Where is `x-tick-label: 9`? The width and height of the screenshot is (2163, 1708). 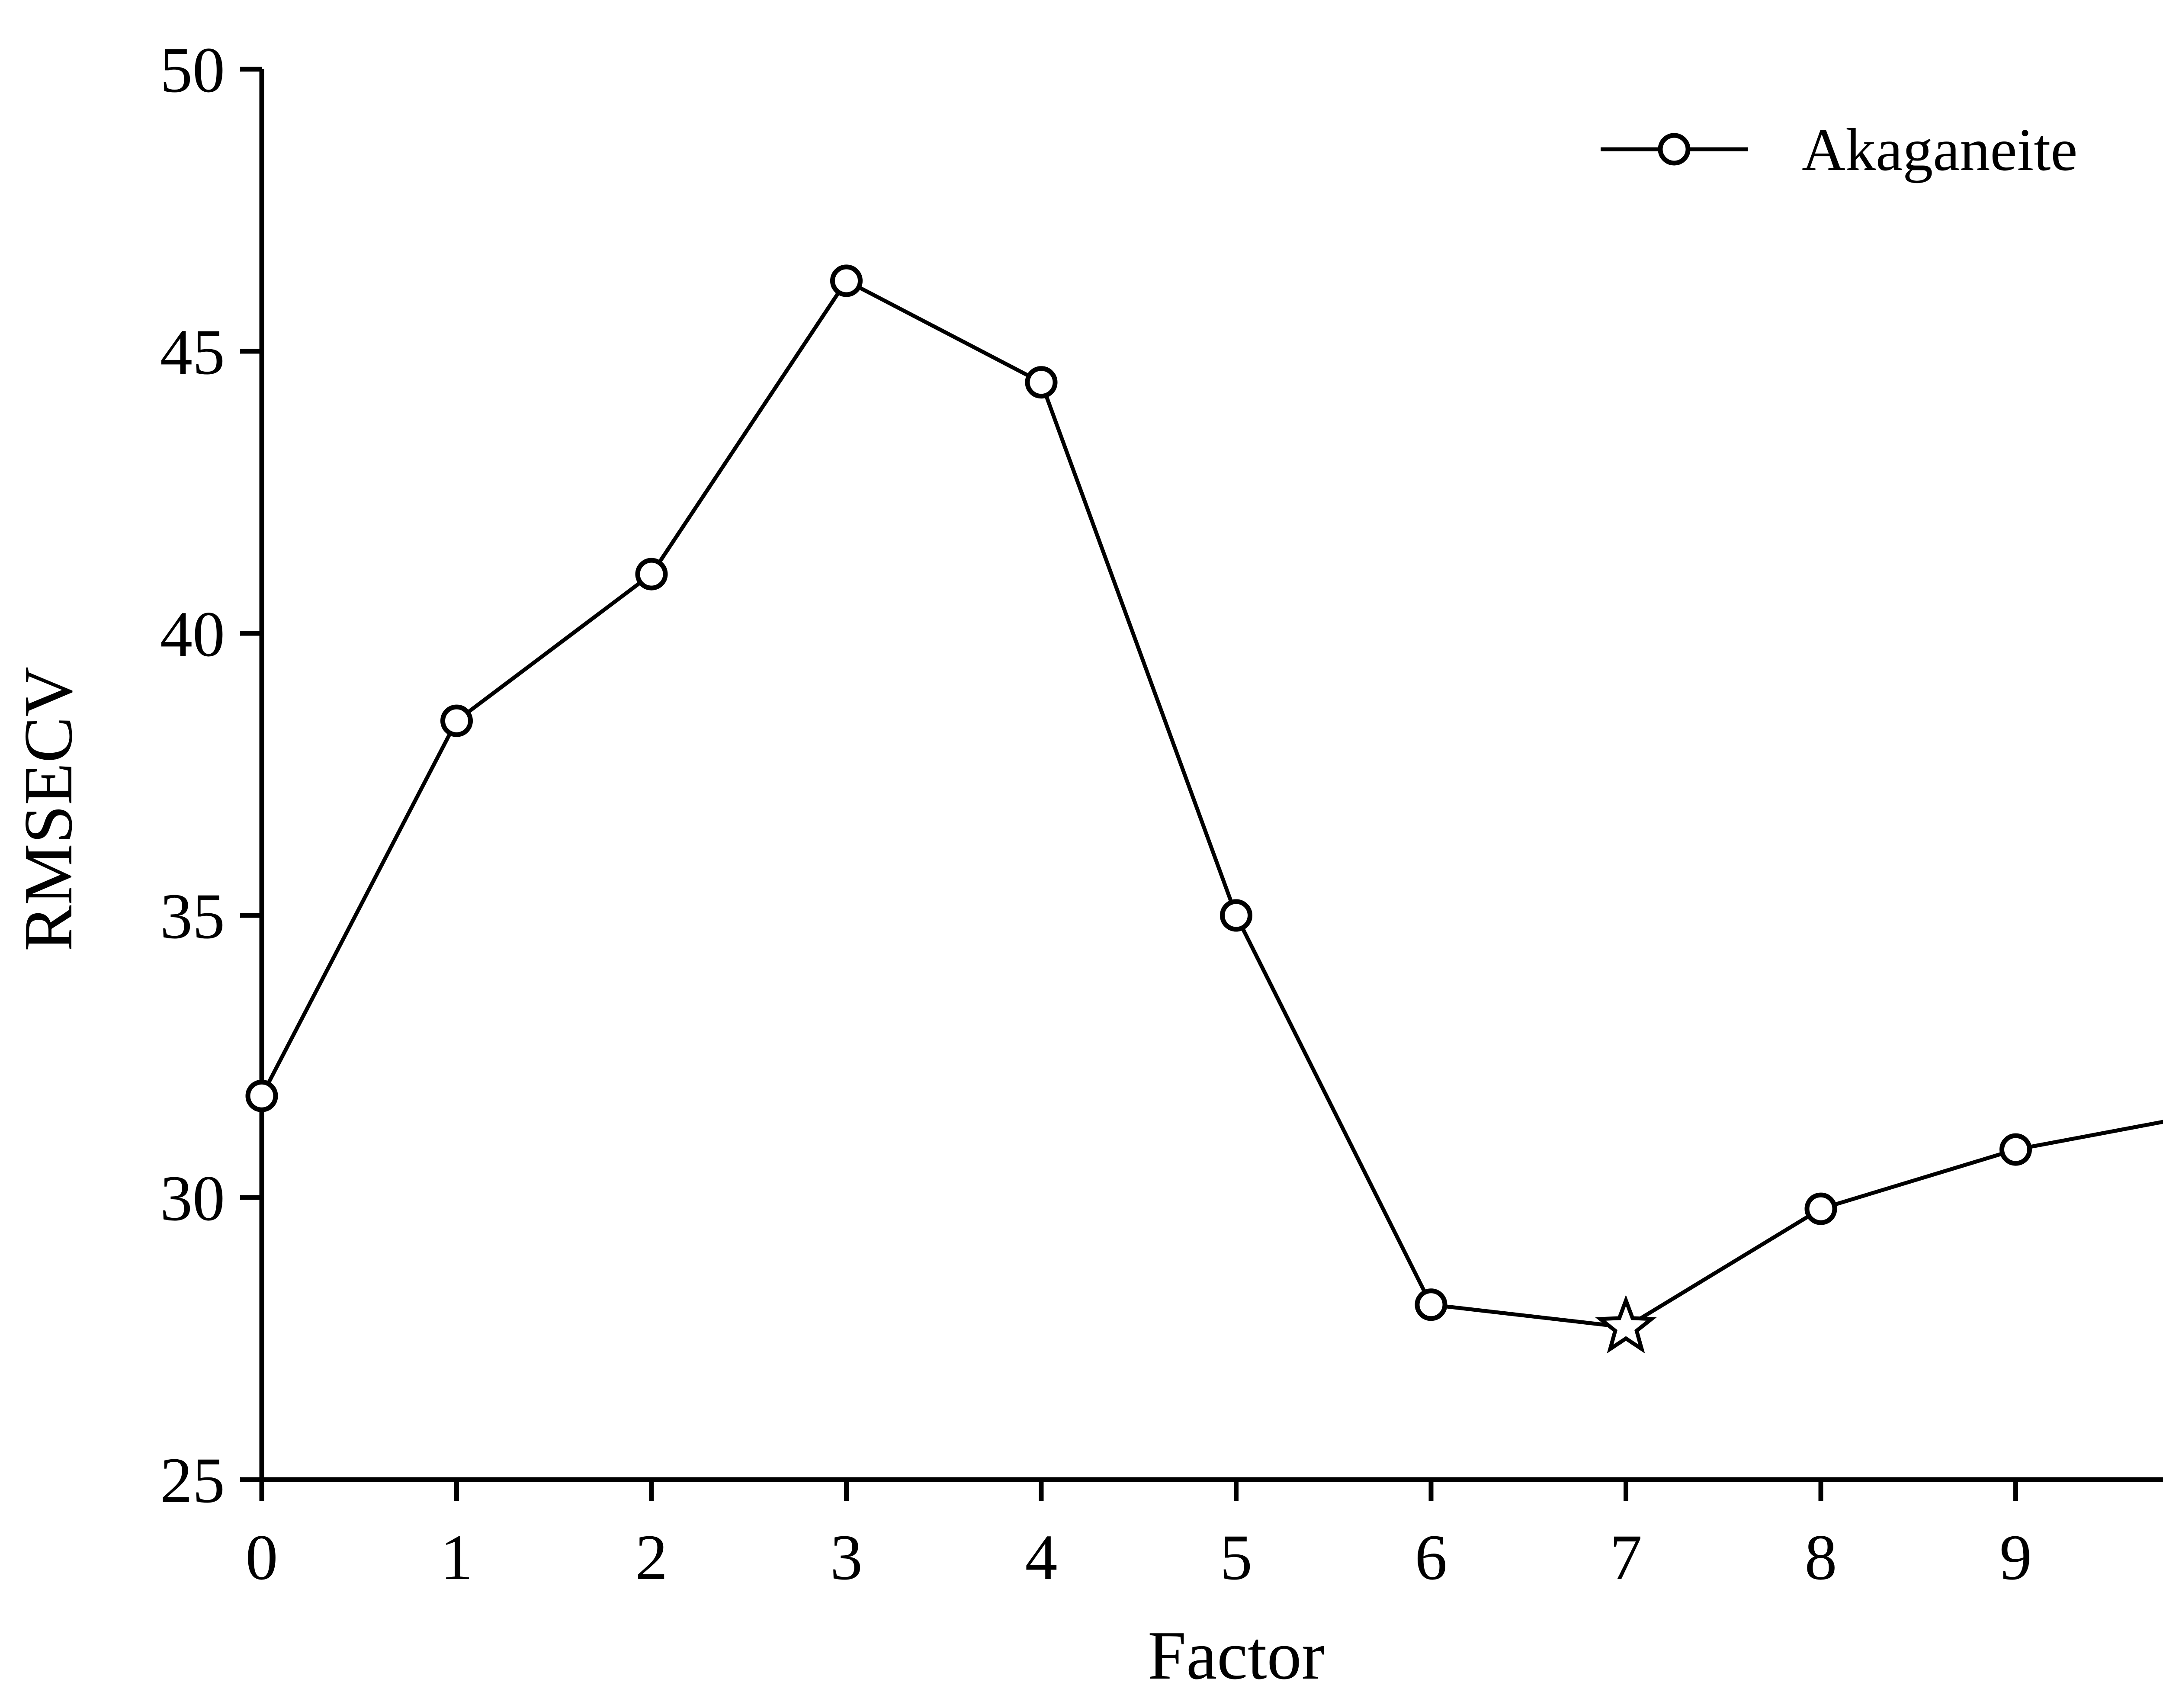 x-tick-label: 9 is located at coordinates (2015, 1558).